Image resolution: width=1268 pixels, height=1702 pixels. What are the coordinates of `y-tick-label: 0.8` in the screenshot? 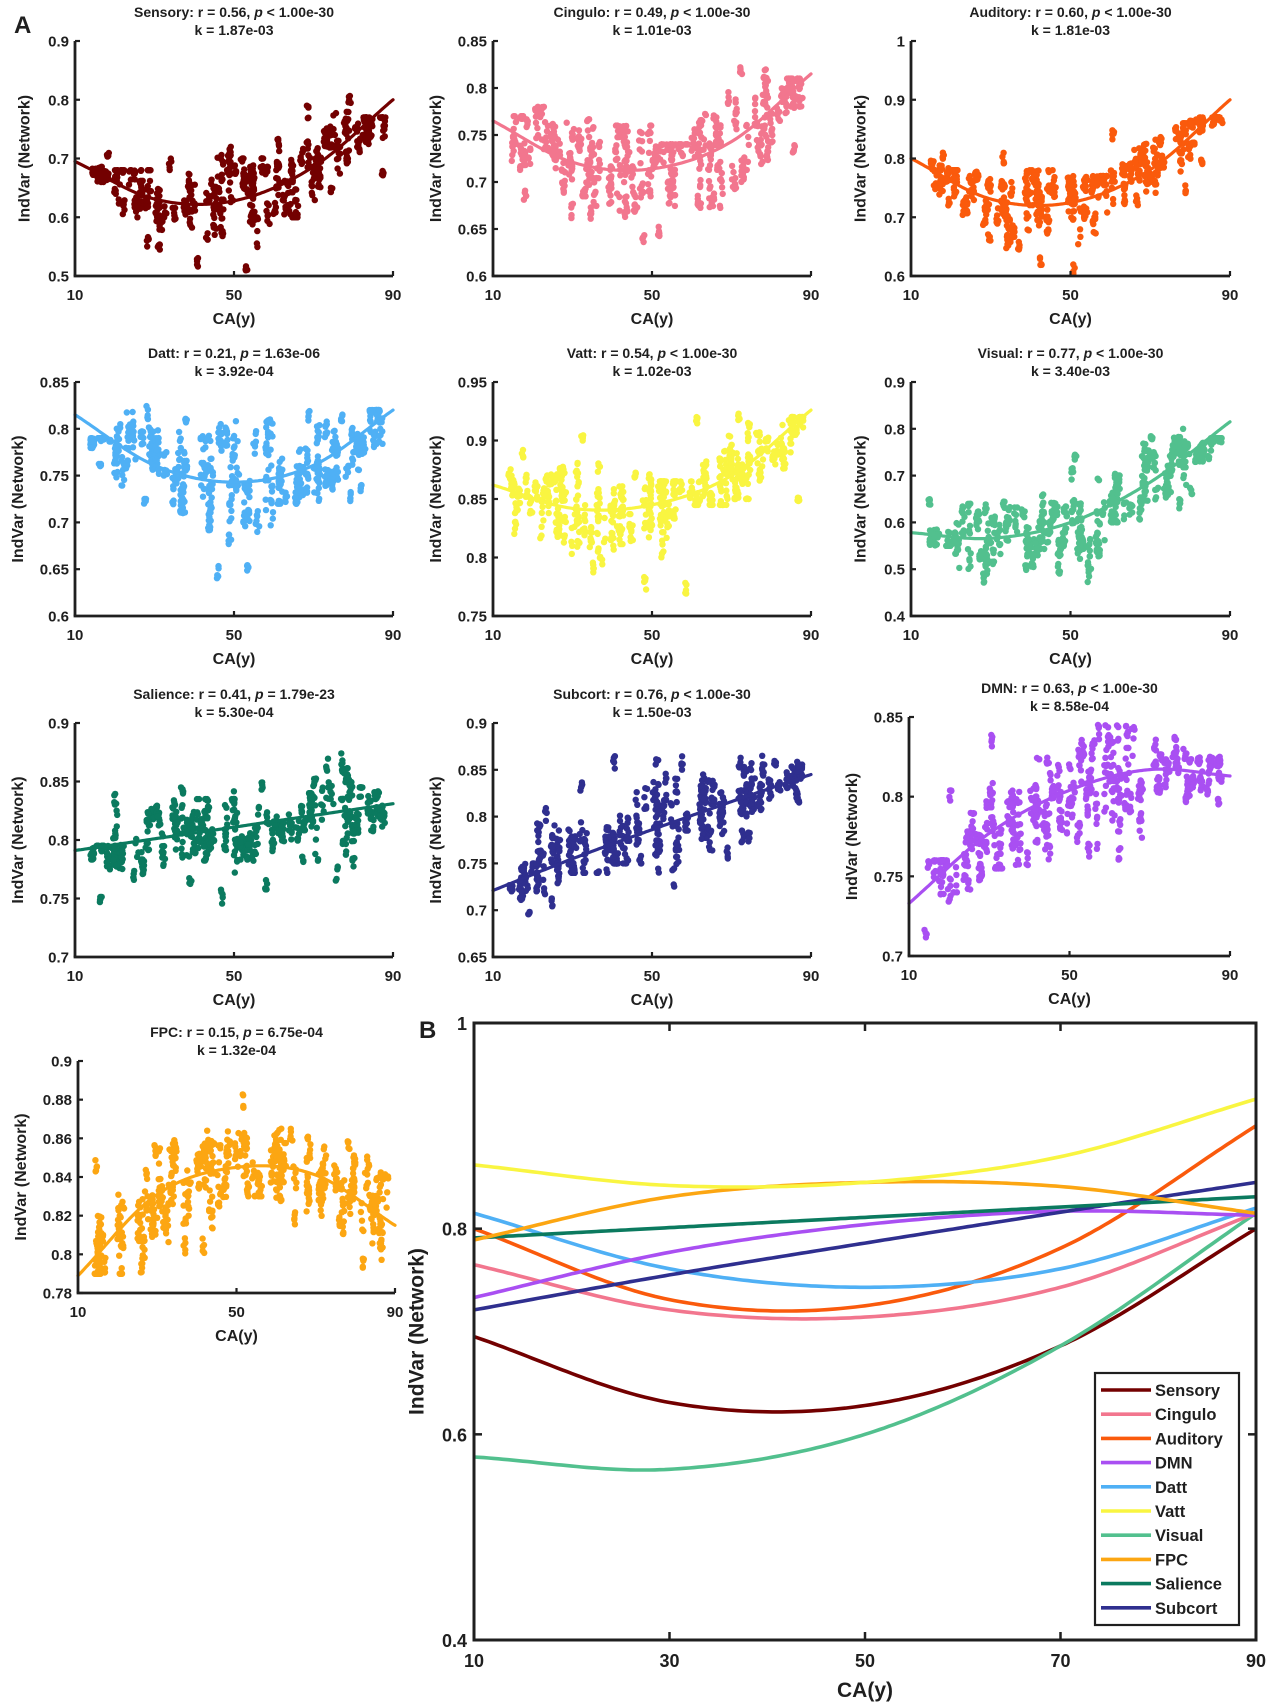 It's located at (476, 89).